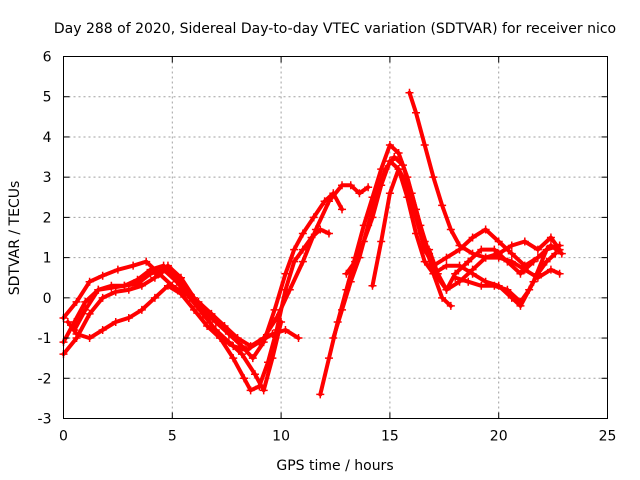 This screenshot has height=480, width=640. I want to click on x-axis-label: GPS time / hours, so click(334, 466).